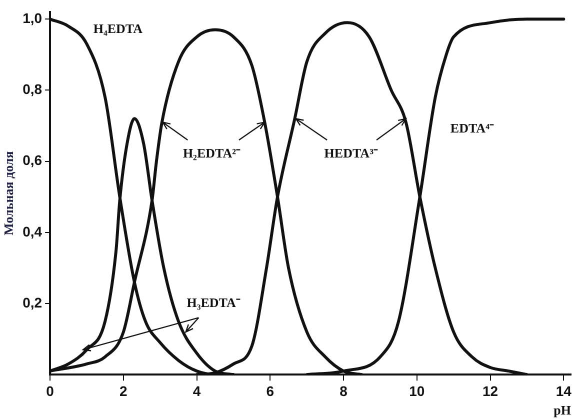  What do you see at coordinates (562, 410) in the screenshot?
I see `x-axis-title: pH` at bounding box center [562, 410].